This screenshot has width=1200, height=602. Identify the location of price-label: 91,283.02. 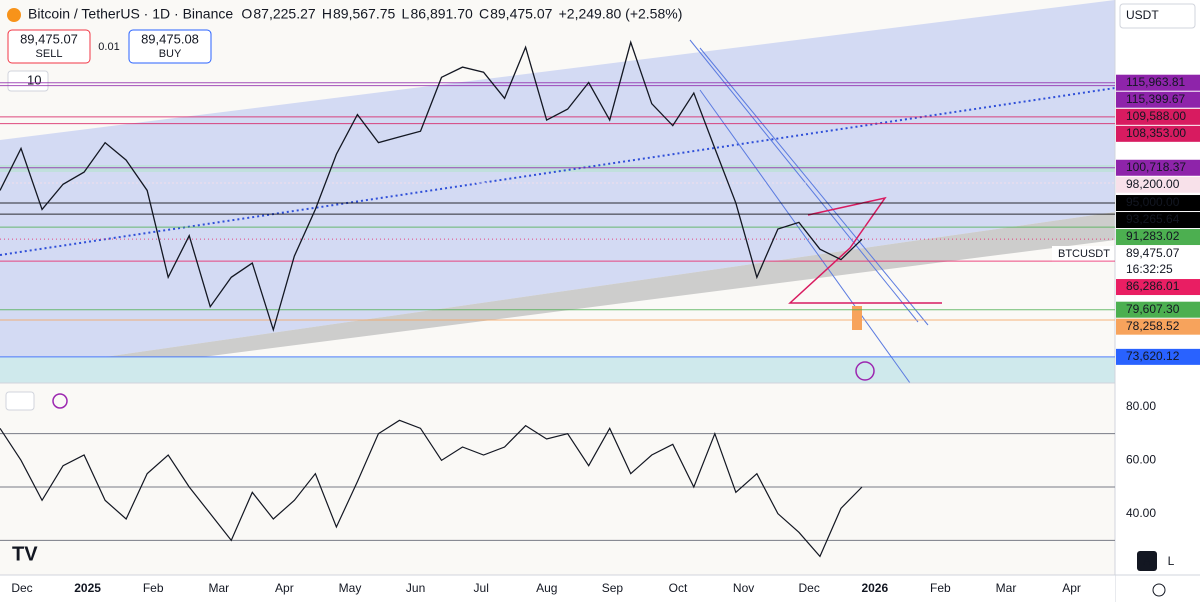
(1153, 236).